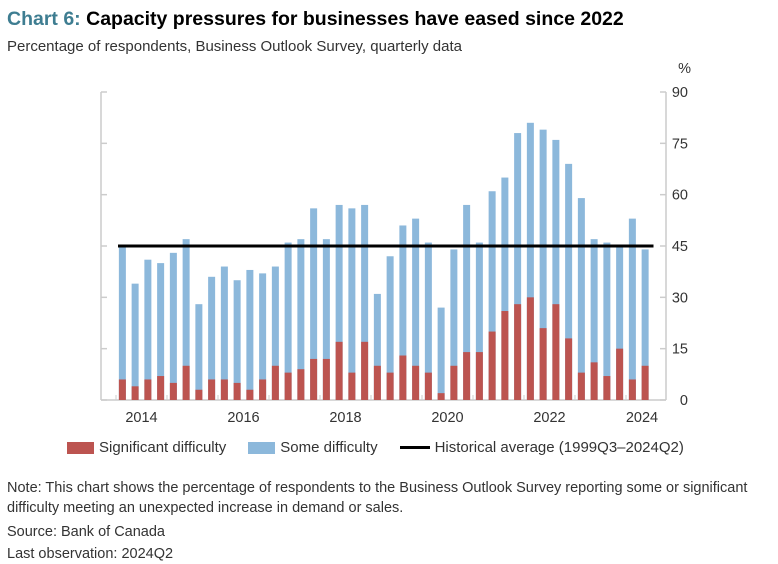 The image size is (778, 564). Describe the element at coordinates (262, 447) in the screenshot. I see `legend-swatch-some` at that location.